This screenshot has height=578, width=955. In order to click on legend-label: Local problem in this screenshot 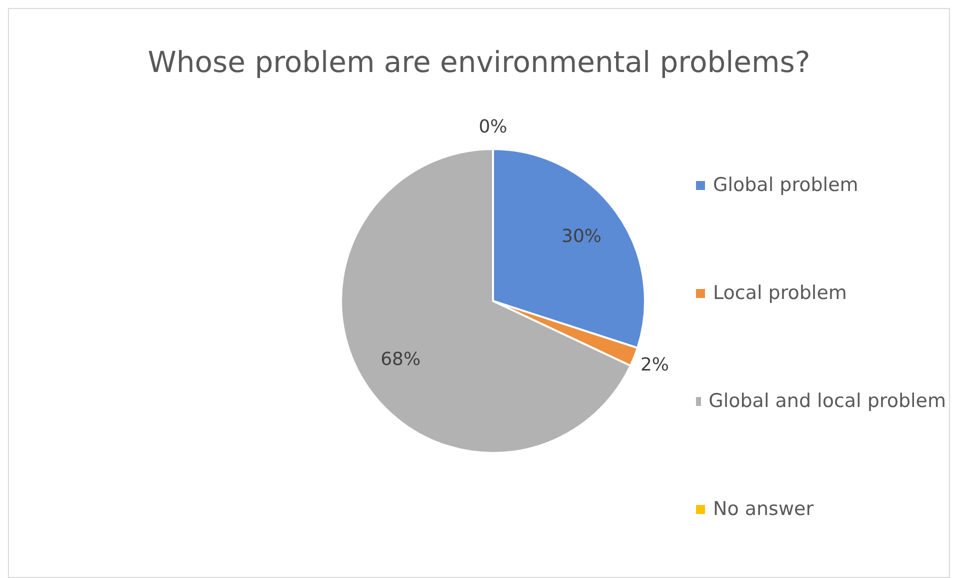, I will do `click(780, 293)`.